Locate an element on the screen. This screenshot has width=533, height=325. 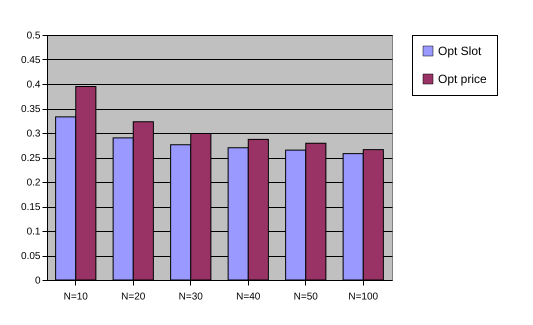
legend-label: Opt price is located at coordinates (463, 79).